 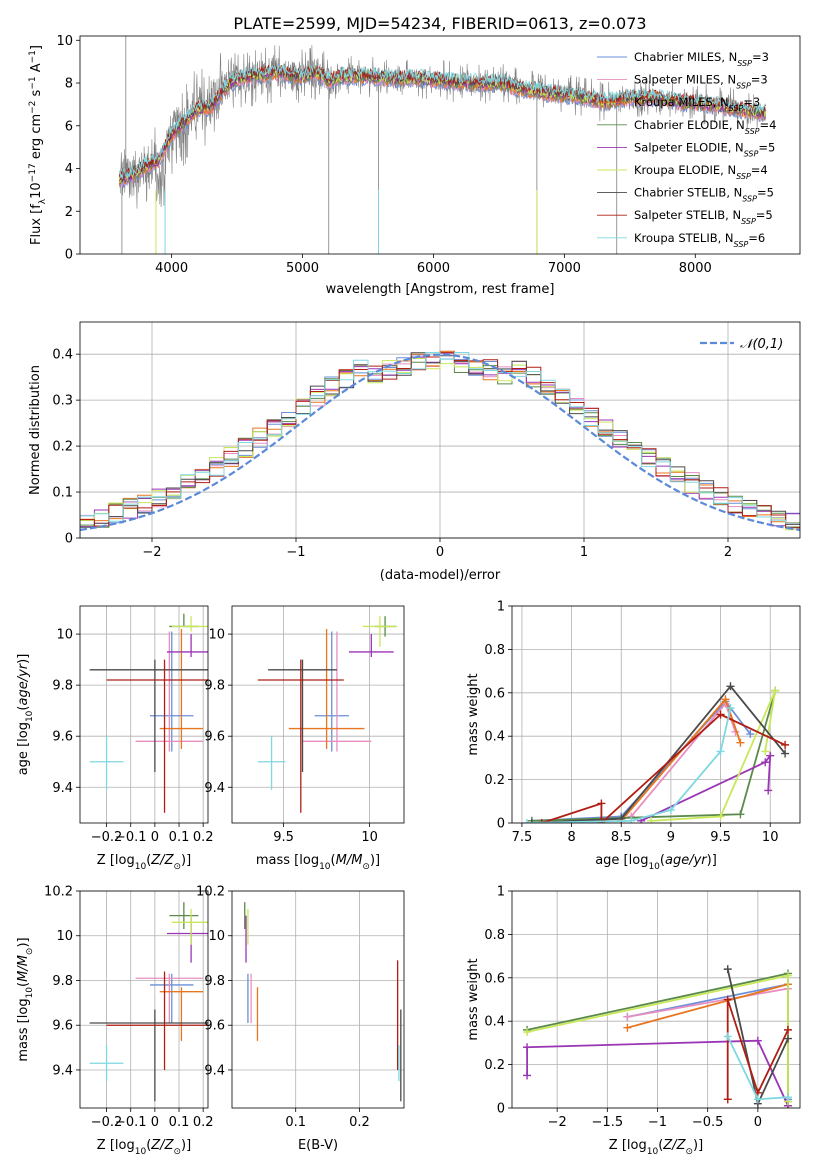 What do you see at coordinates (761, 344) in the screenshot?
I see `legend-label-normal: 𝒩(0,1)` at bounding box center [761, 344].